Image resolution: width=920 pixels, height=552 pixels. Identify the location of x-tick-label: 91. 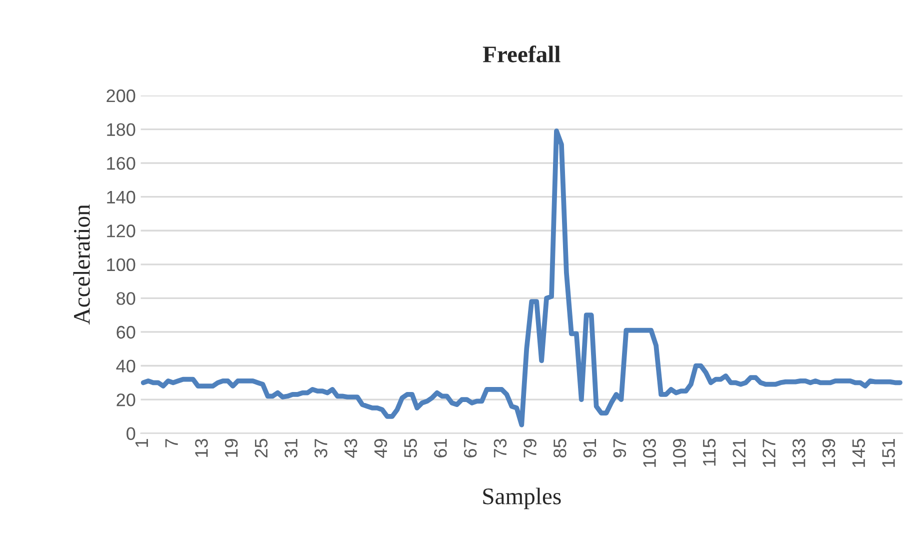
(589, 448).